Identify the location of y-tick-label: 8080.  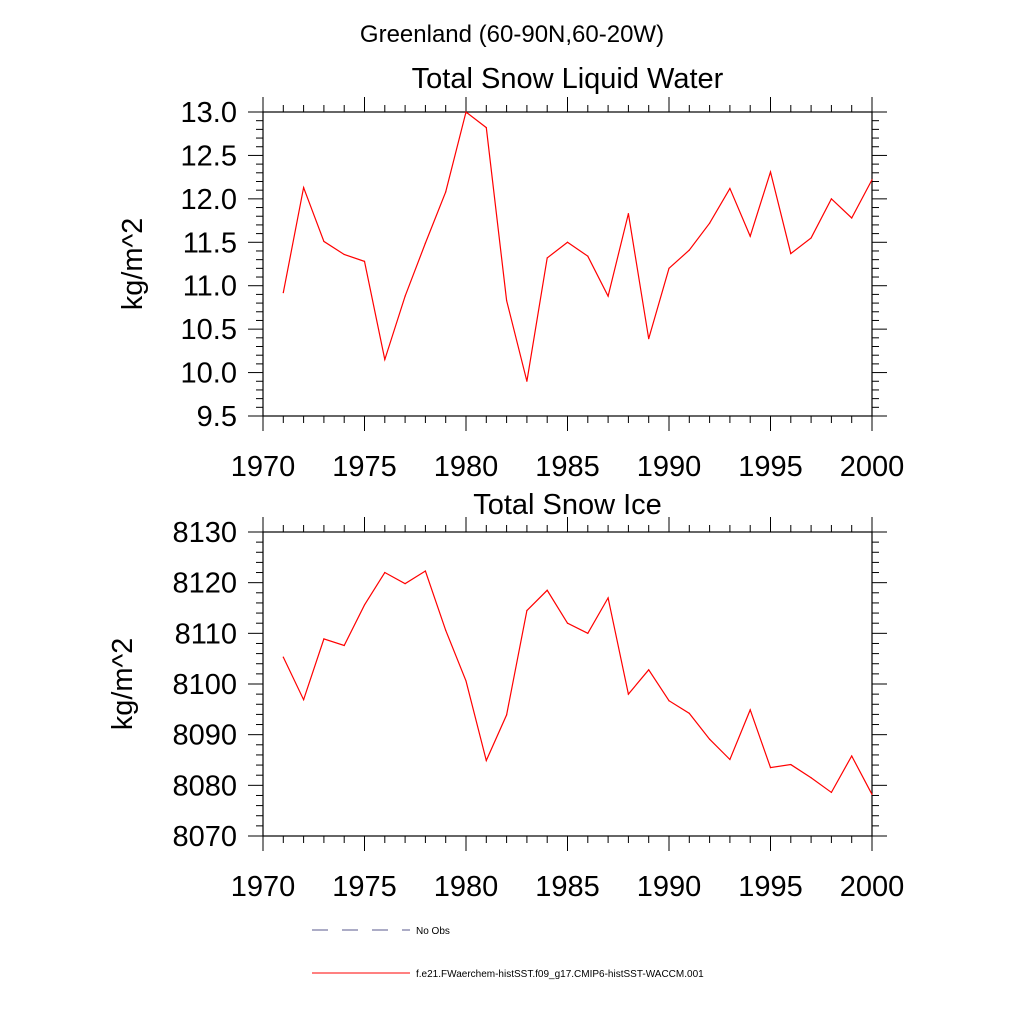
(204, 786).